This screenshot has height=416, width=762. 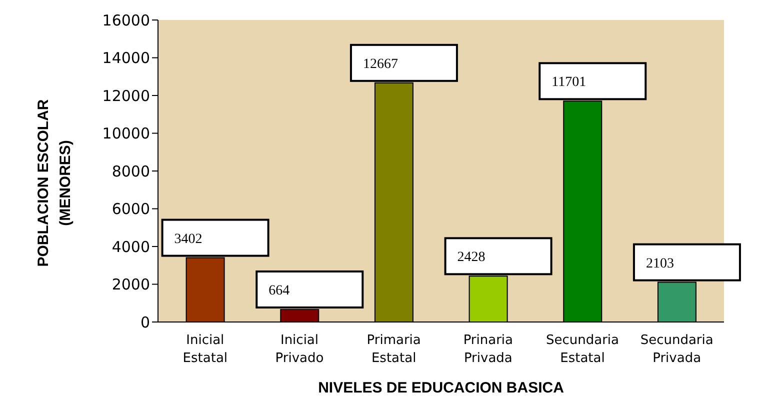 I want to click on y-tick-label: 4000, so click(x=131, y=247).